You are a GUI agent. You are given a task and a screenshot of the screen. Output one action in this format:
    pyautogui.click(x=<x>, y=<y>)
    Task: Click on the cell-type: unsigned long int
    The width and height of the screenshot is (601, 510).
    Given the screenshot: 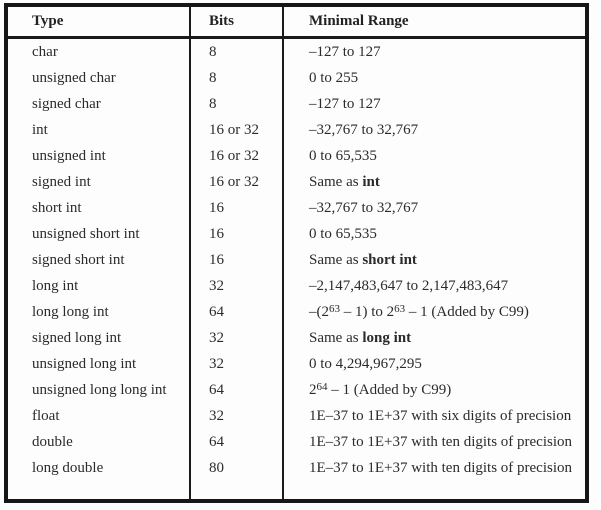 What is the action you would take?
    pyautogui.click(x=84, y=363)
    